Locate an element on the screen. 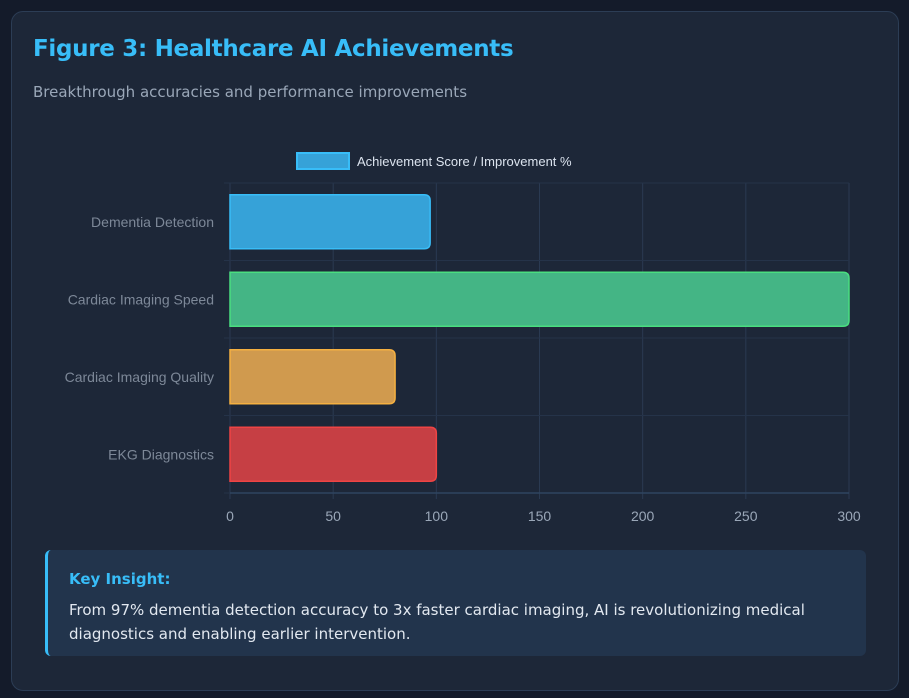 This screenshot has height=698, width=909. legend-label: Achievement Score / Improvement % is located at coordinates (464, 161).